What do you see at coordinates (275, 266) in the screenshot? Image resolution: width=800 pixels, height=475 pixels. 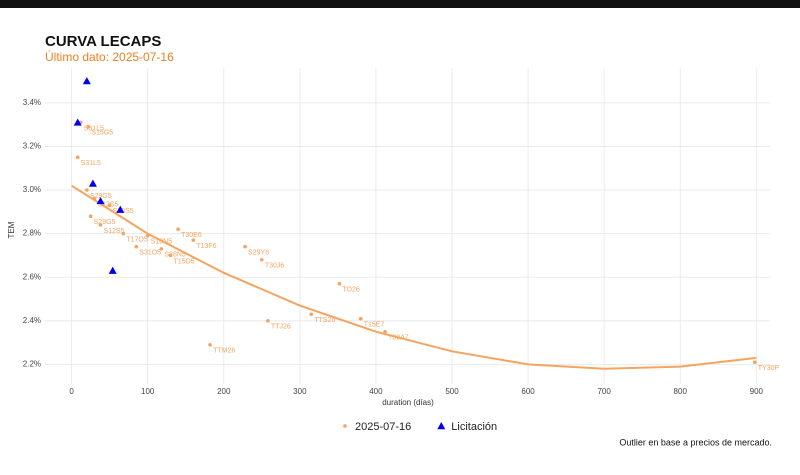 I see `point-label: T30J6` at bounding box center [275, 266].